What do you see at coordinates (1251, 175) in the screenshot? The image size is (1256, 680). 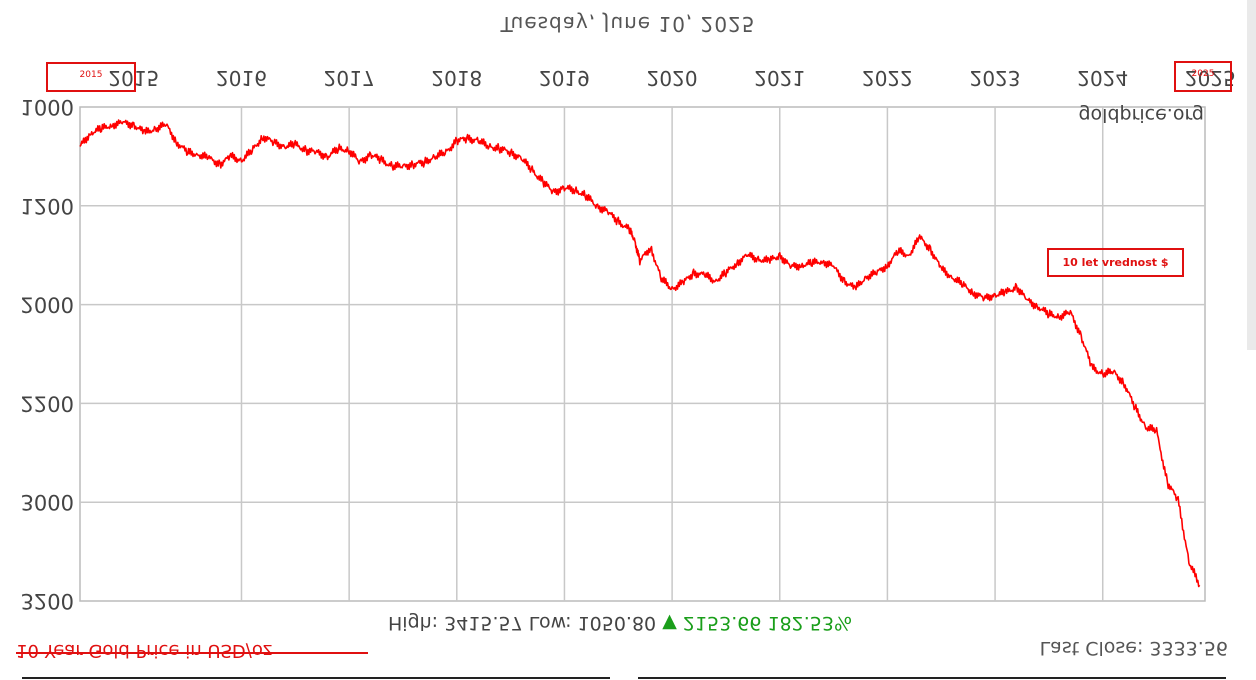 I see `right-edge-strip` at bounding box center [1251, 175].